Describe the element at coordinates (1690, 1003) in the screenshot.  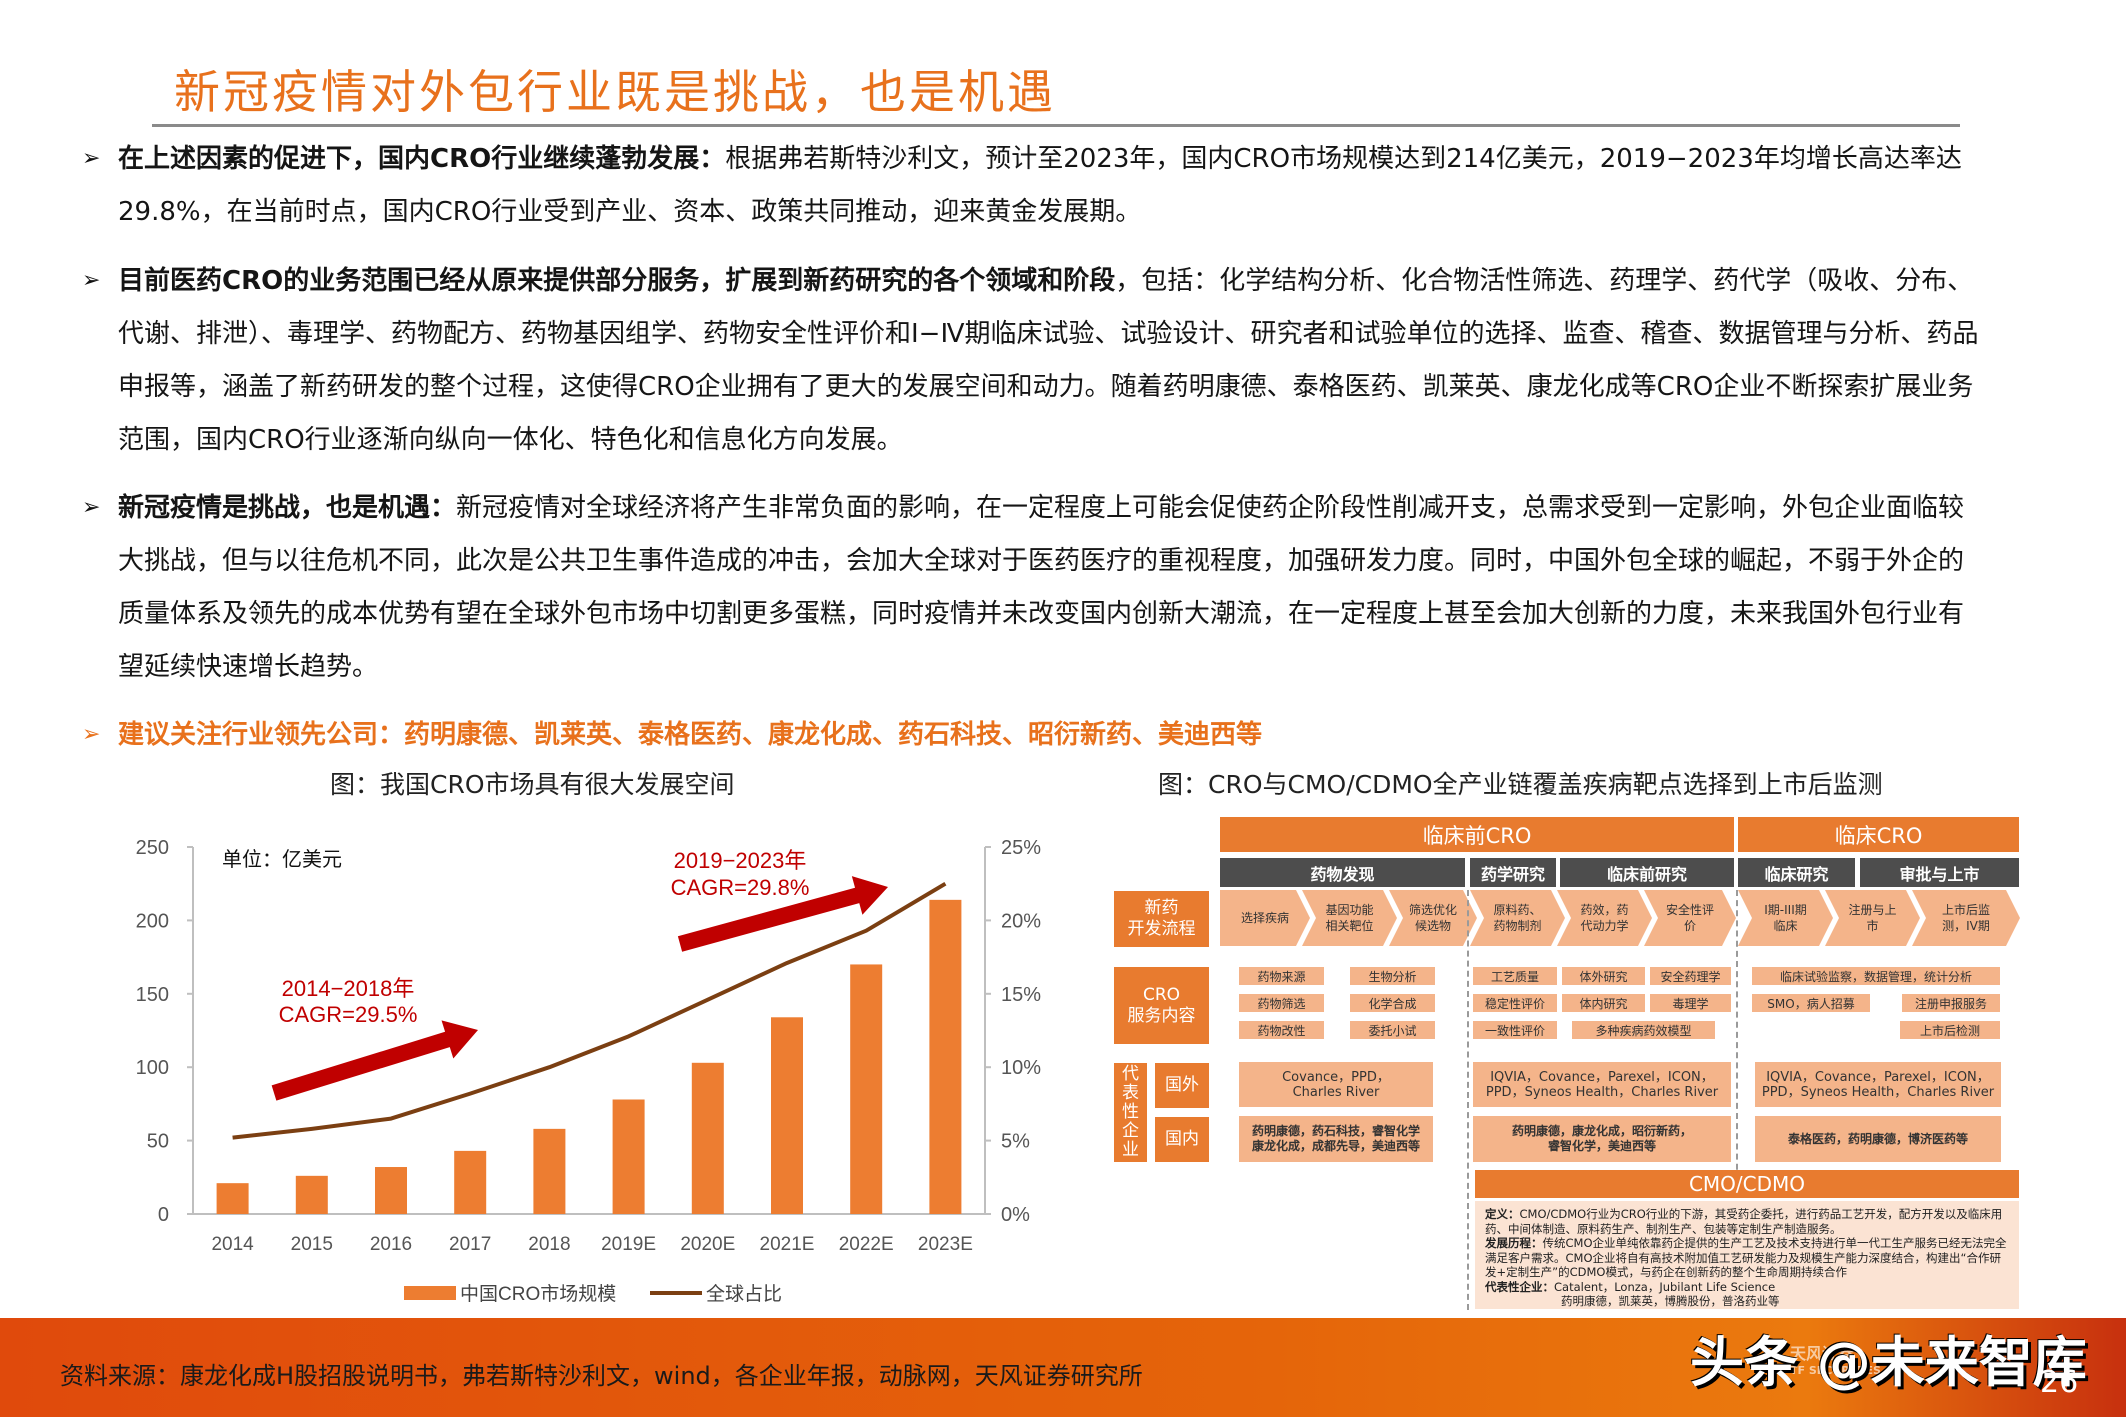
I see `service-chip: 毒理学` at that location.